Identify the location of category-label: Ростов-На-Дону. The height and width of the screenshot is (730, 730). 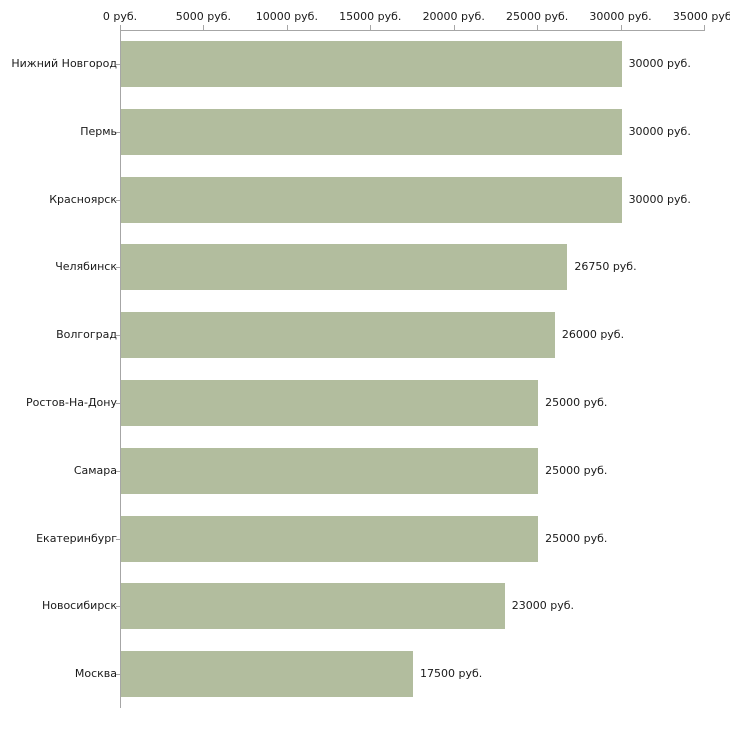
(71, 402).